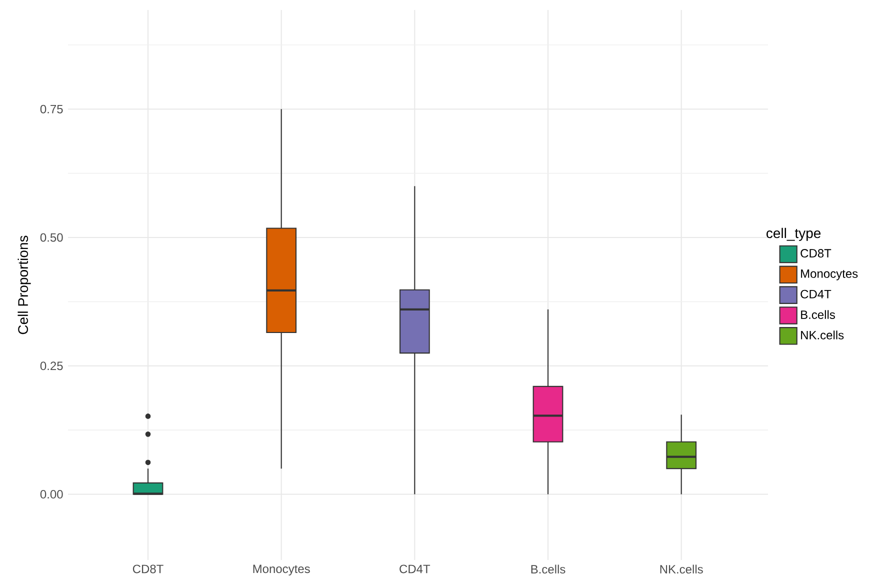 This screenshot has height=587, width=893. Describe the element at coordinates (51, 494) in the screenshot. I see `y-tick-label: 0.00` at that location.